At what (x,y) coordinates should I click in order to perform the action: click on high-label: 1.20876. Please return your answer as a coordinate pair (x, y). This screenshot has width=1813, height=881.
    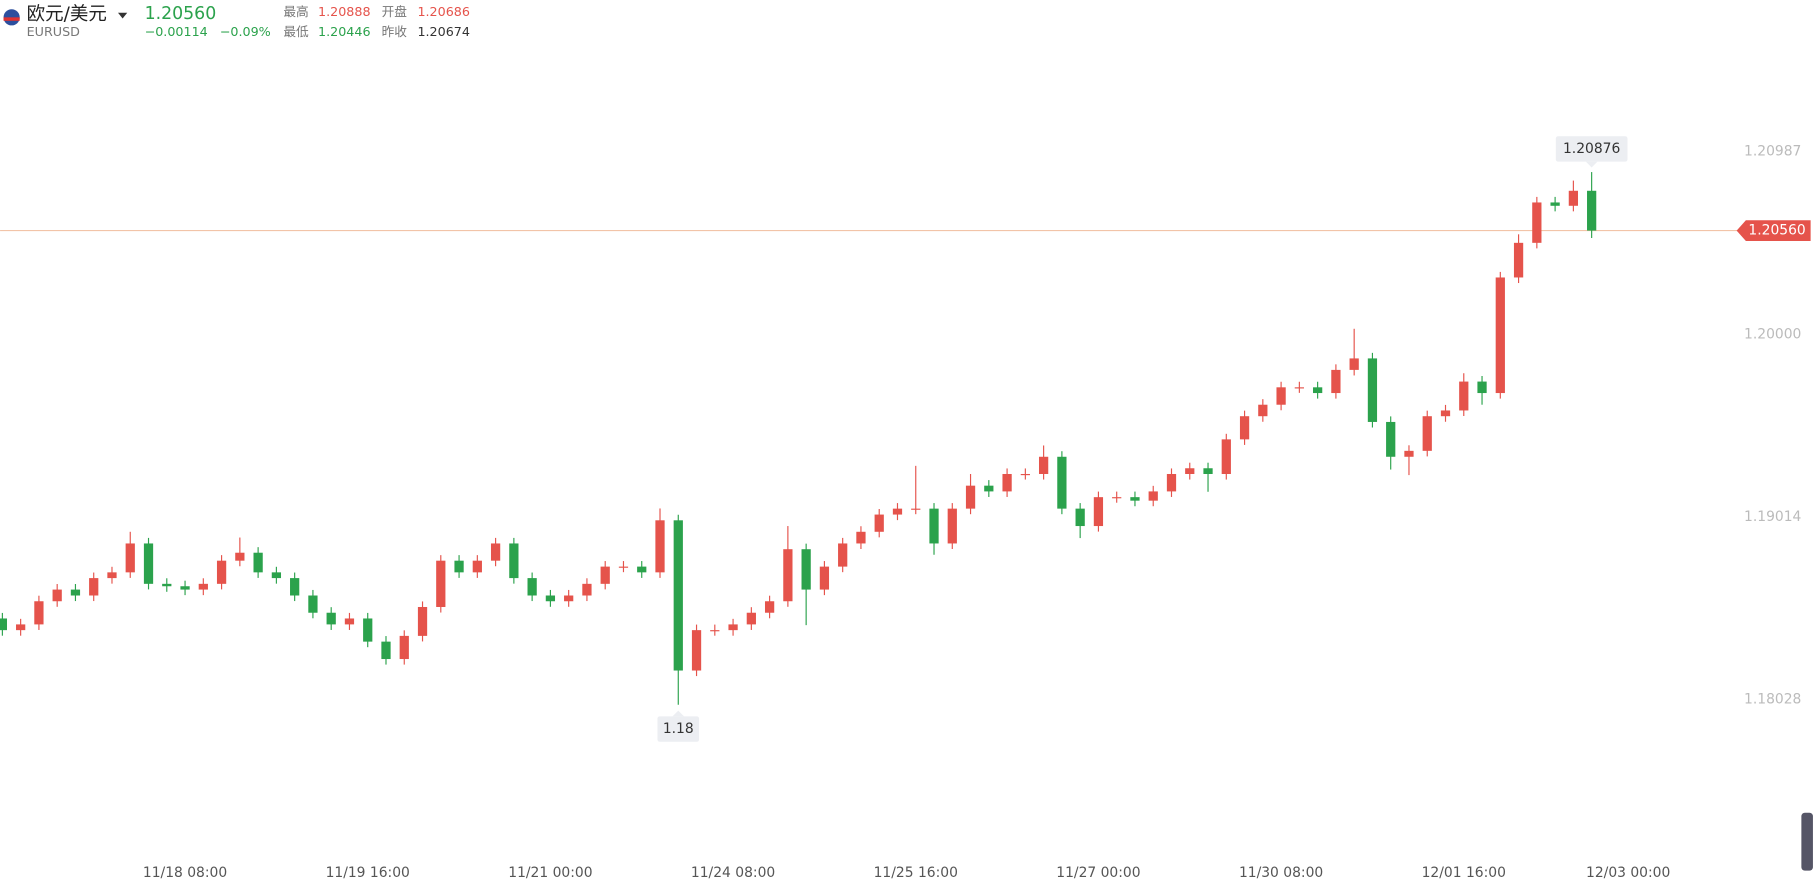
    Looking at the image, I should click on (1591, 149).